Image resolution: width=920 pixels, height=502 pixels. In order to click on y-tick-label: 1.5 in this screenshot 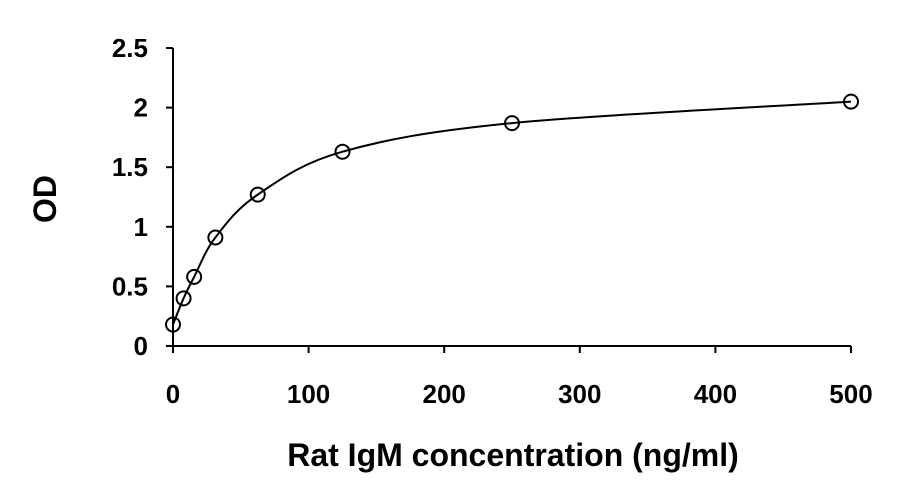, I will do `click(130, 167)`.